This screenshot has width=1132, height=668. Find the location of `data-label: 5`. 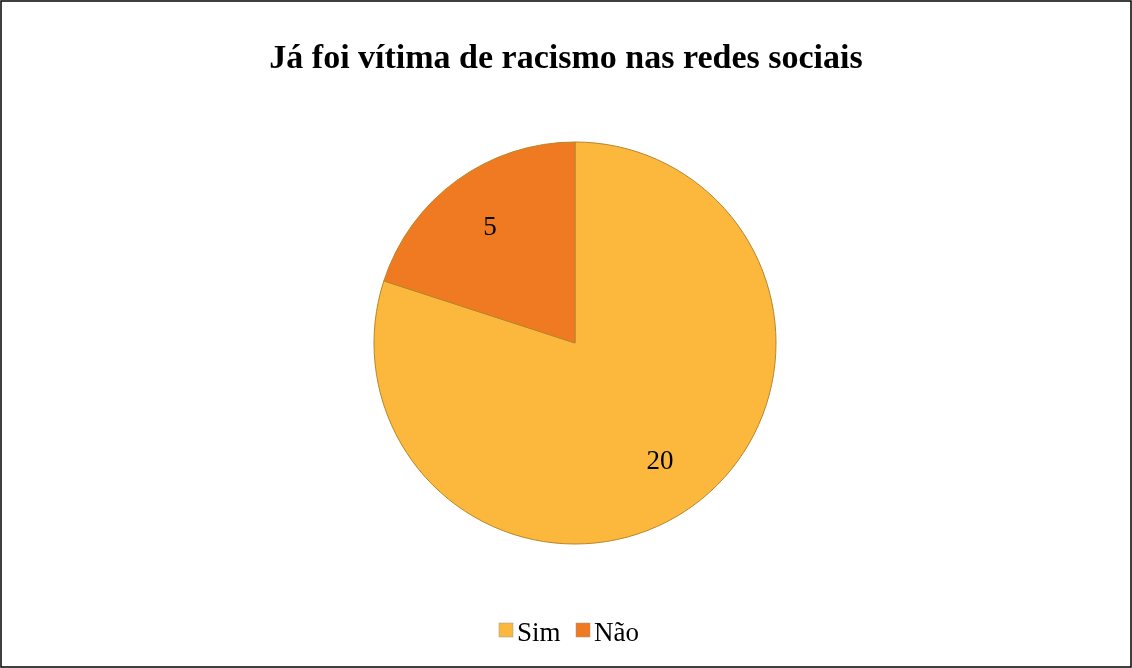

data-label: 5 is located at coordinates (490, 225).